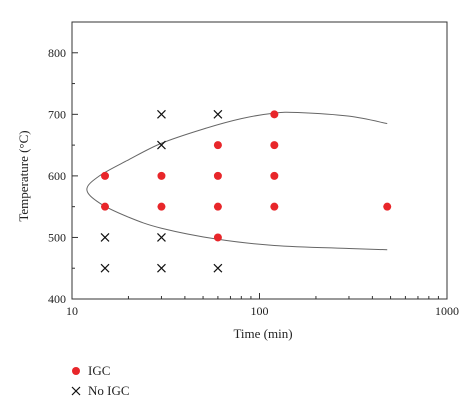  What do you see at coordinates (109, 390) in the screenshot?
I see `legend-label-no-igc: No IGC` at bounding box center [109, 390].